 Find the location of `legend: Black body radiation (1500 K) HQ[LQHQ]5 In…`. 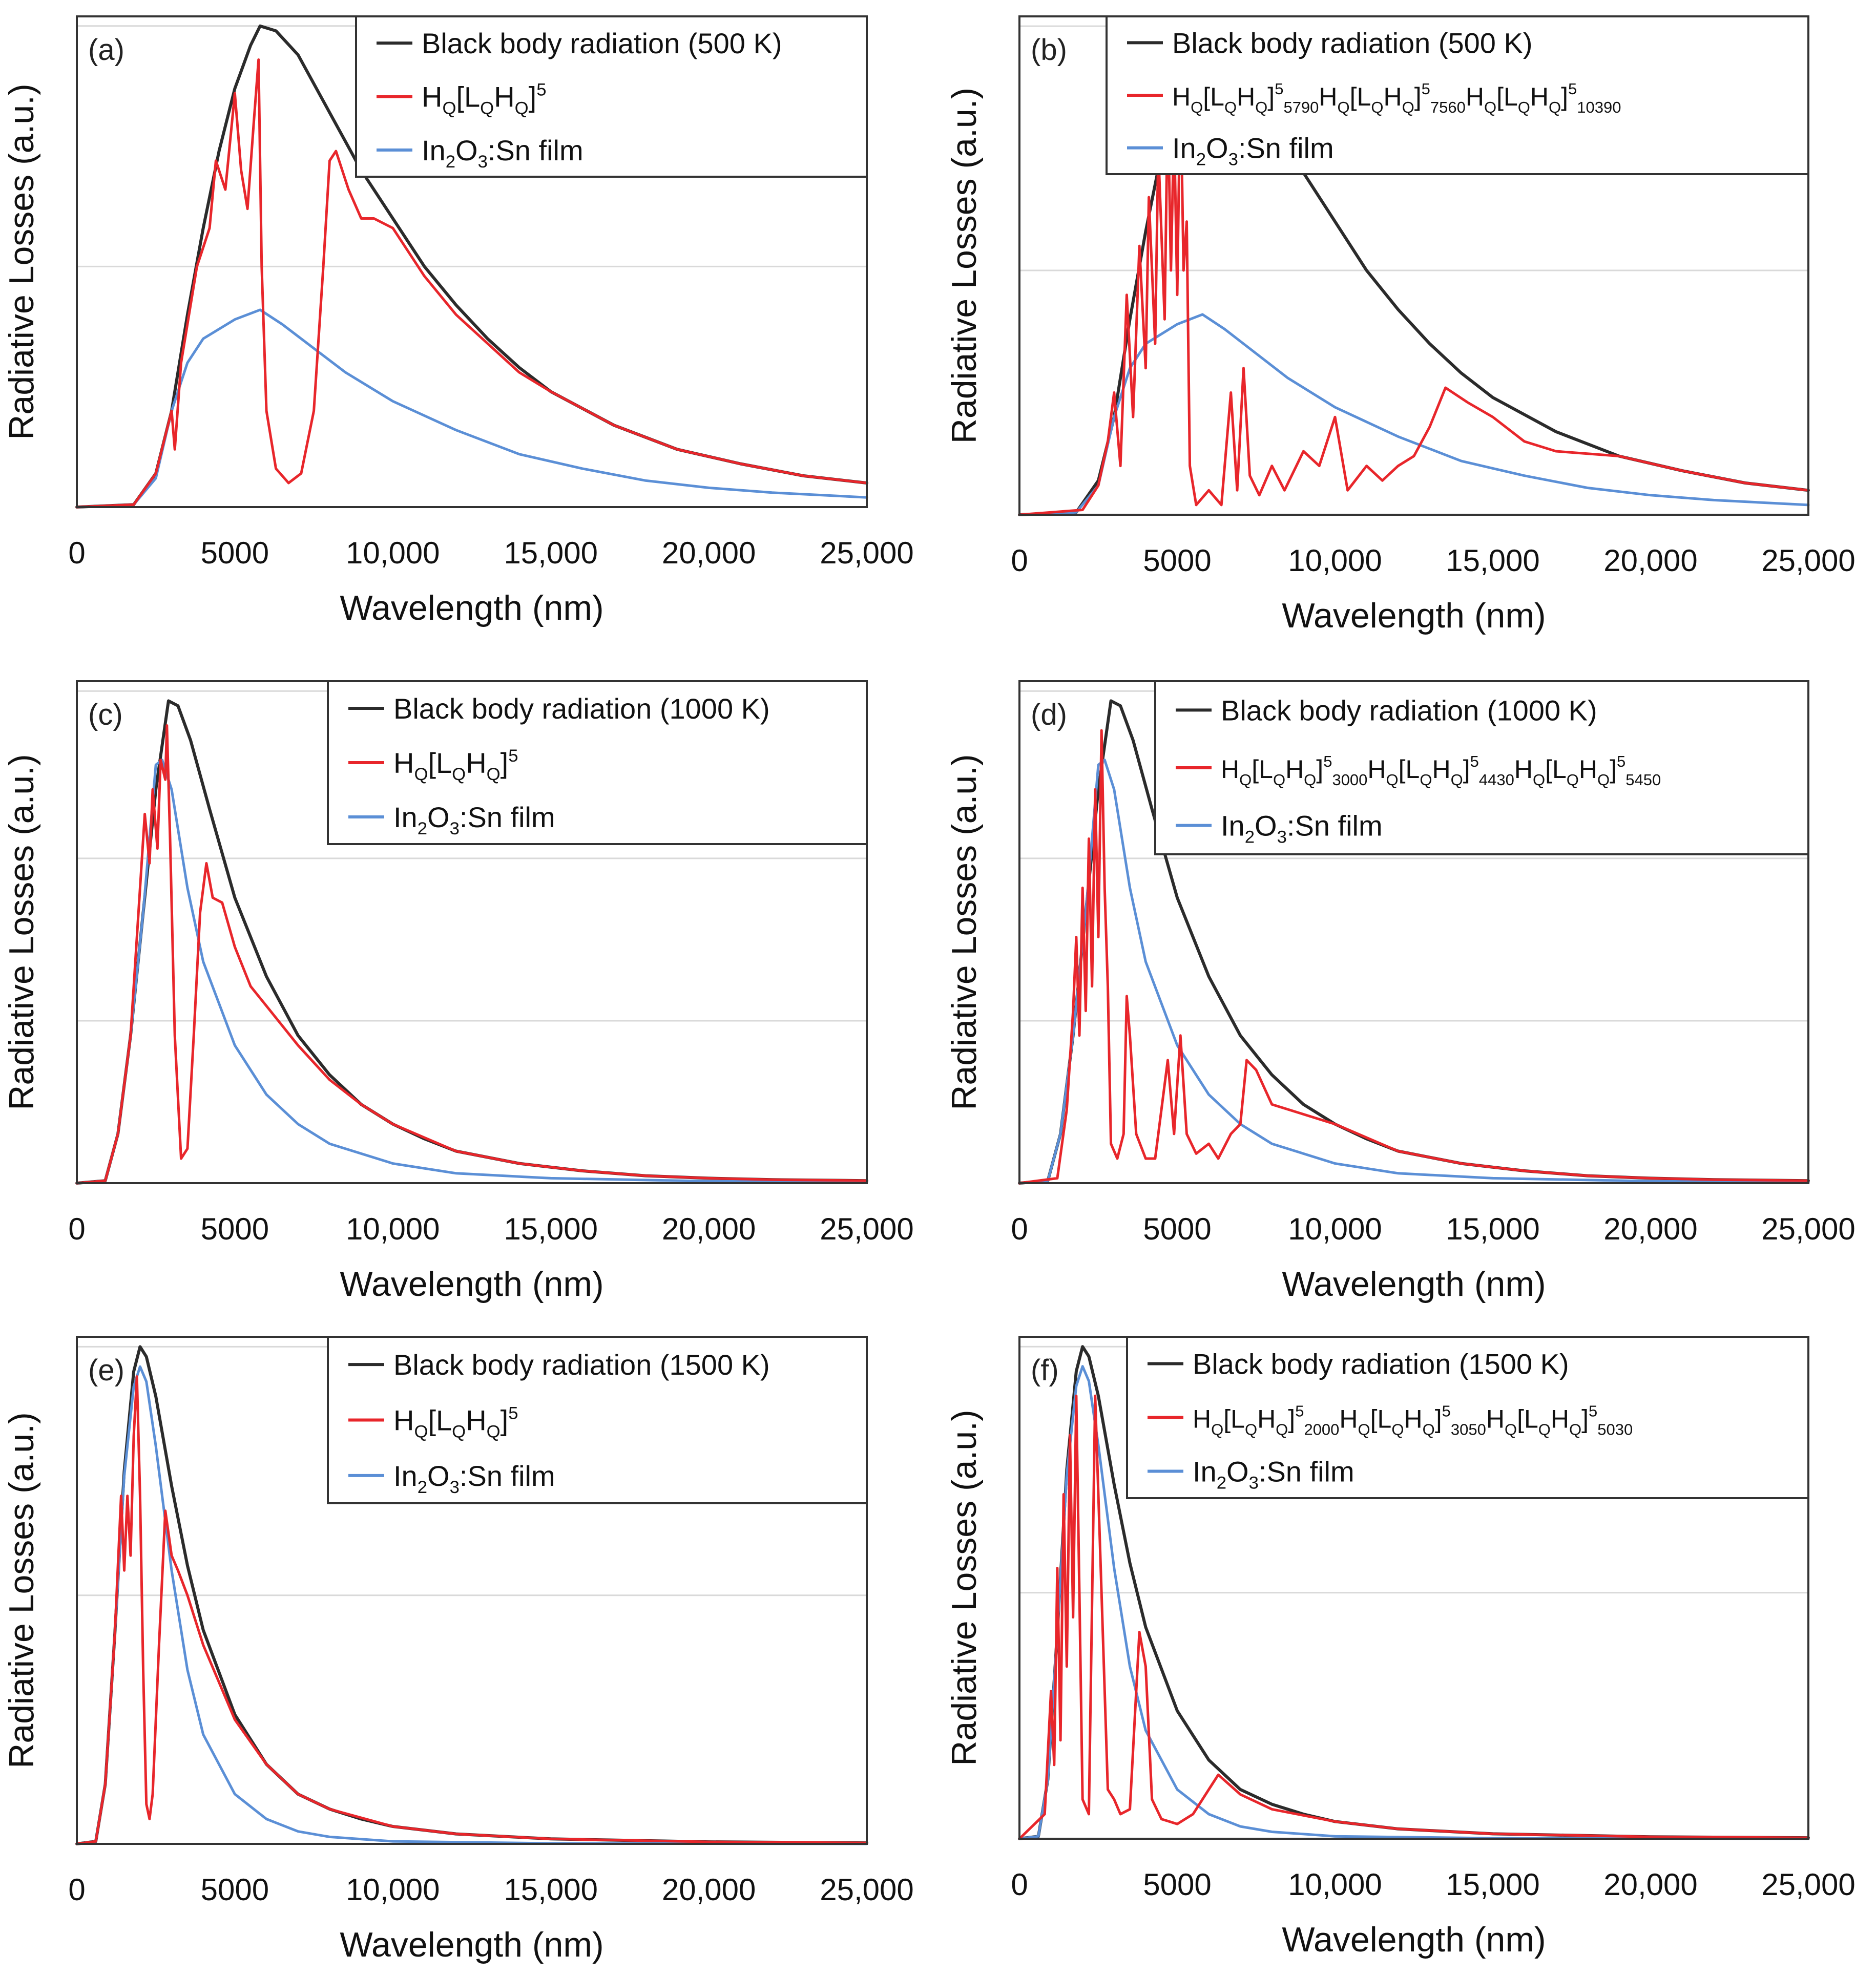

legend: Black body radiation (1500 K) HQ[LQHQ]5 In… is located at coordinates (597, 1420).